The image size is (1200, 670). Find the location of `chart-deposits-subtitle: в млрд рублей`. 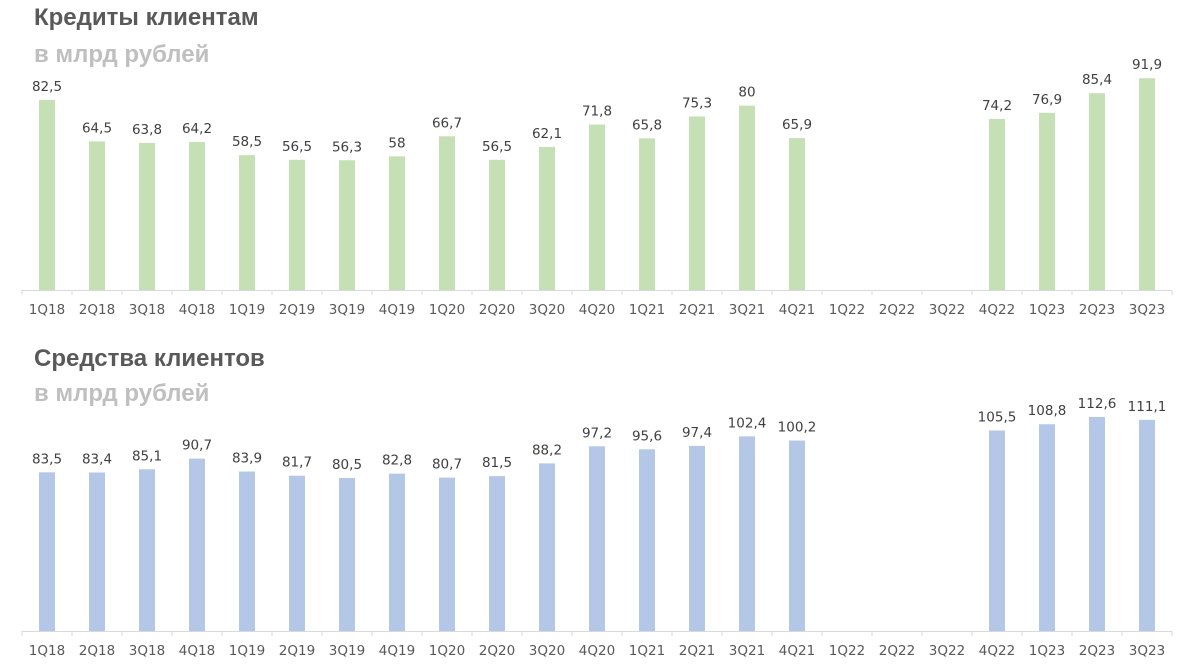

chart-deposits-subtitle: в млрд рублей is located at coordinates (122, 393).